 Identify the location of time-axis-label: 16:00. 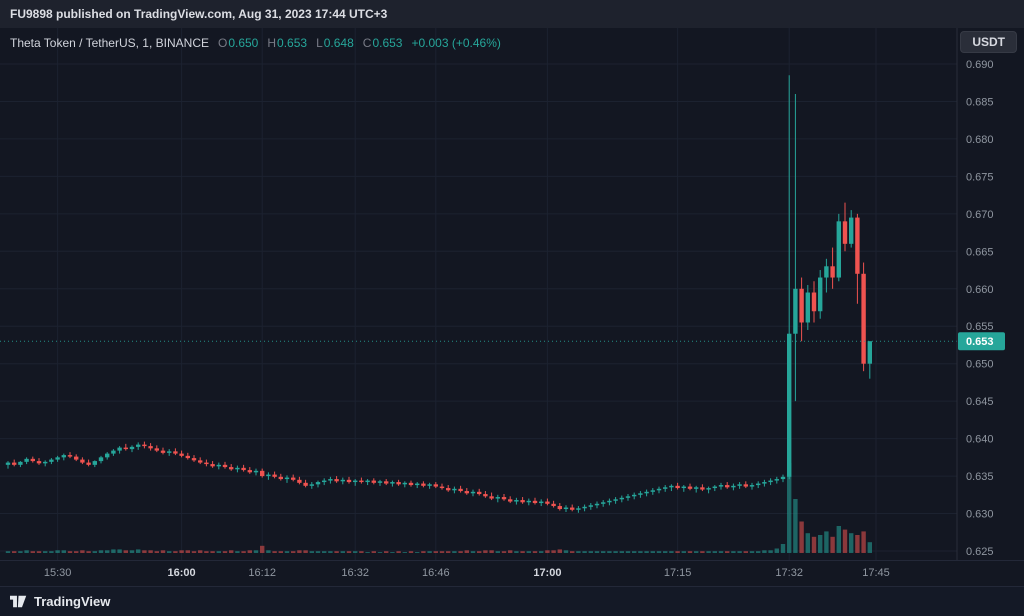
(181, 573).